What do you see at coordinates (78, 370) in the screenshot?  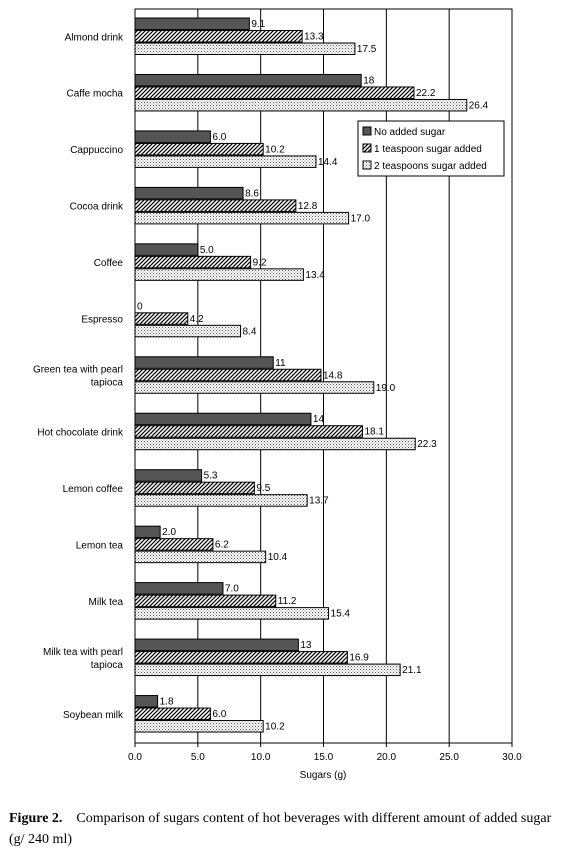 I see `category-label: Green tea with pearl` at bounding box center [78, 370].